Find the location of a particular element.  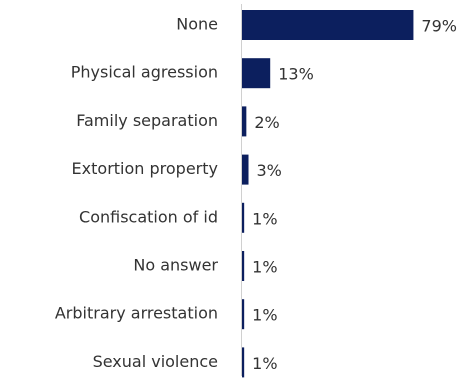

value-label: 13% is located at coordinates (296, 74).